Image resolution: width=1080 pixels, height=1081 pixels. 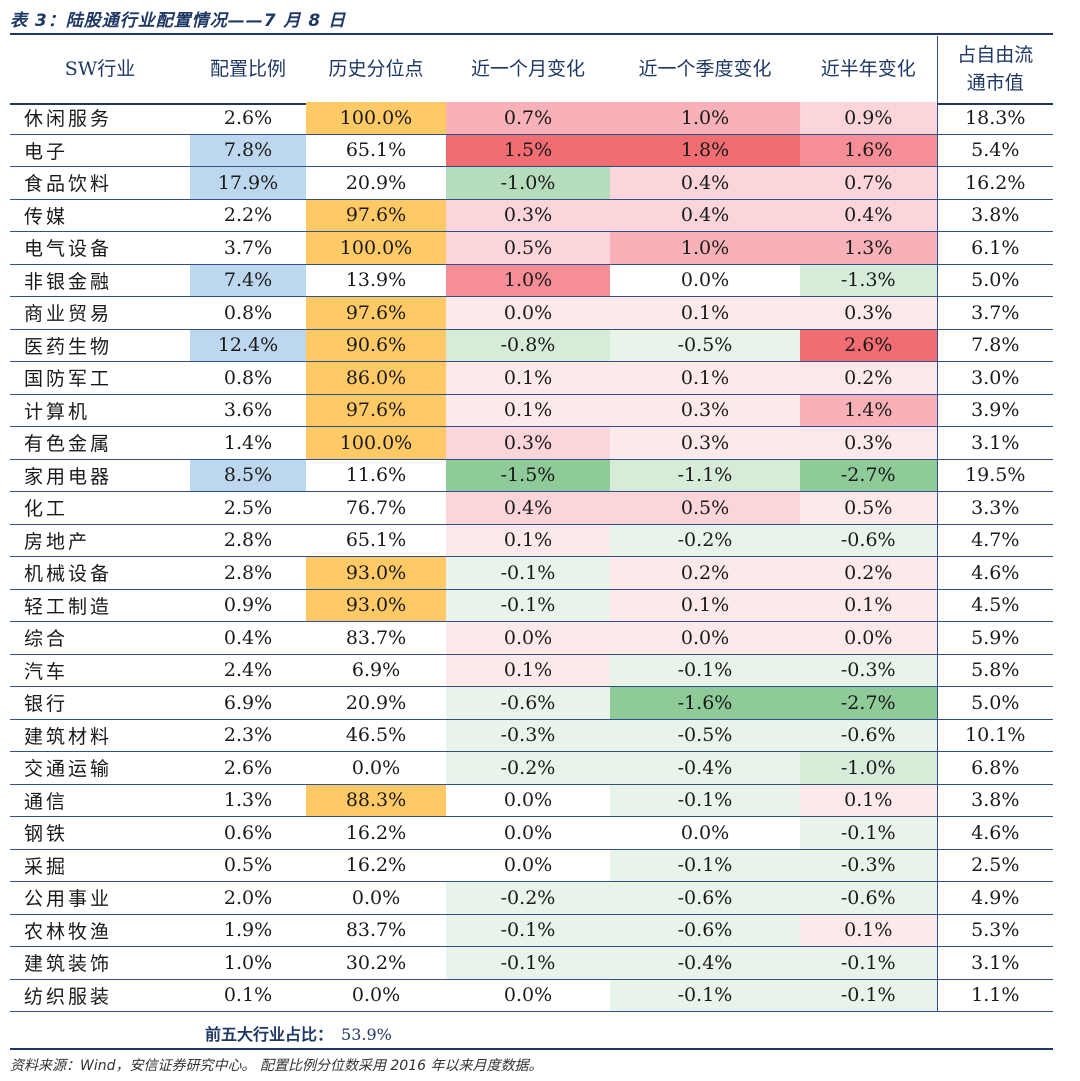 I want to click on table-row: 有色金属 1.4% 100.0% 0.3% 0.3% 0.3% 3.1%, so click(x=531, y=443).